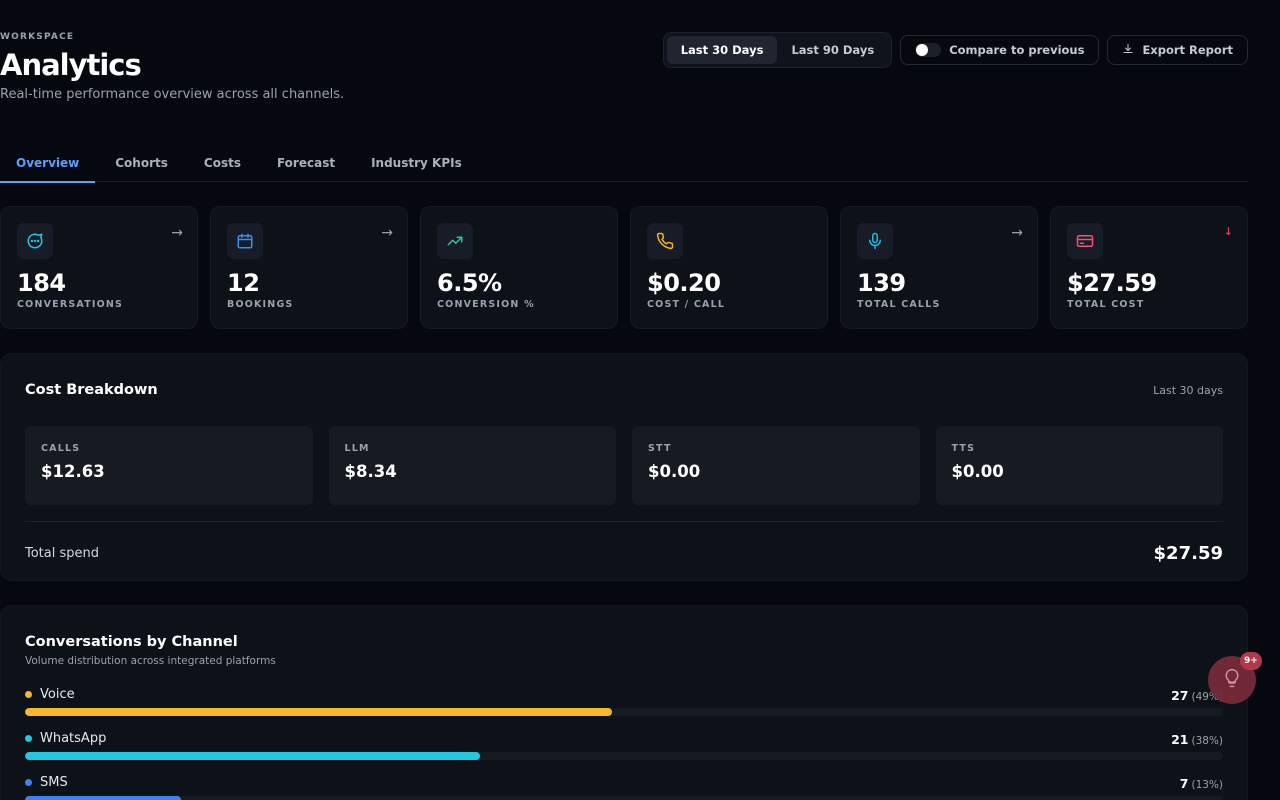  Describe the element at coordinates (61, 448) in the screenshot. I see `cost-card-label: CALLS` at that location.